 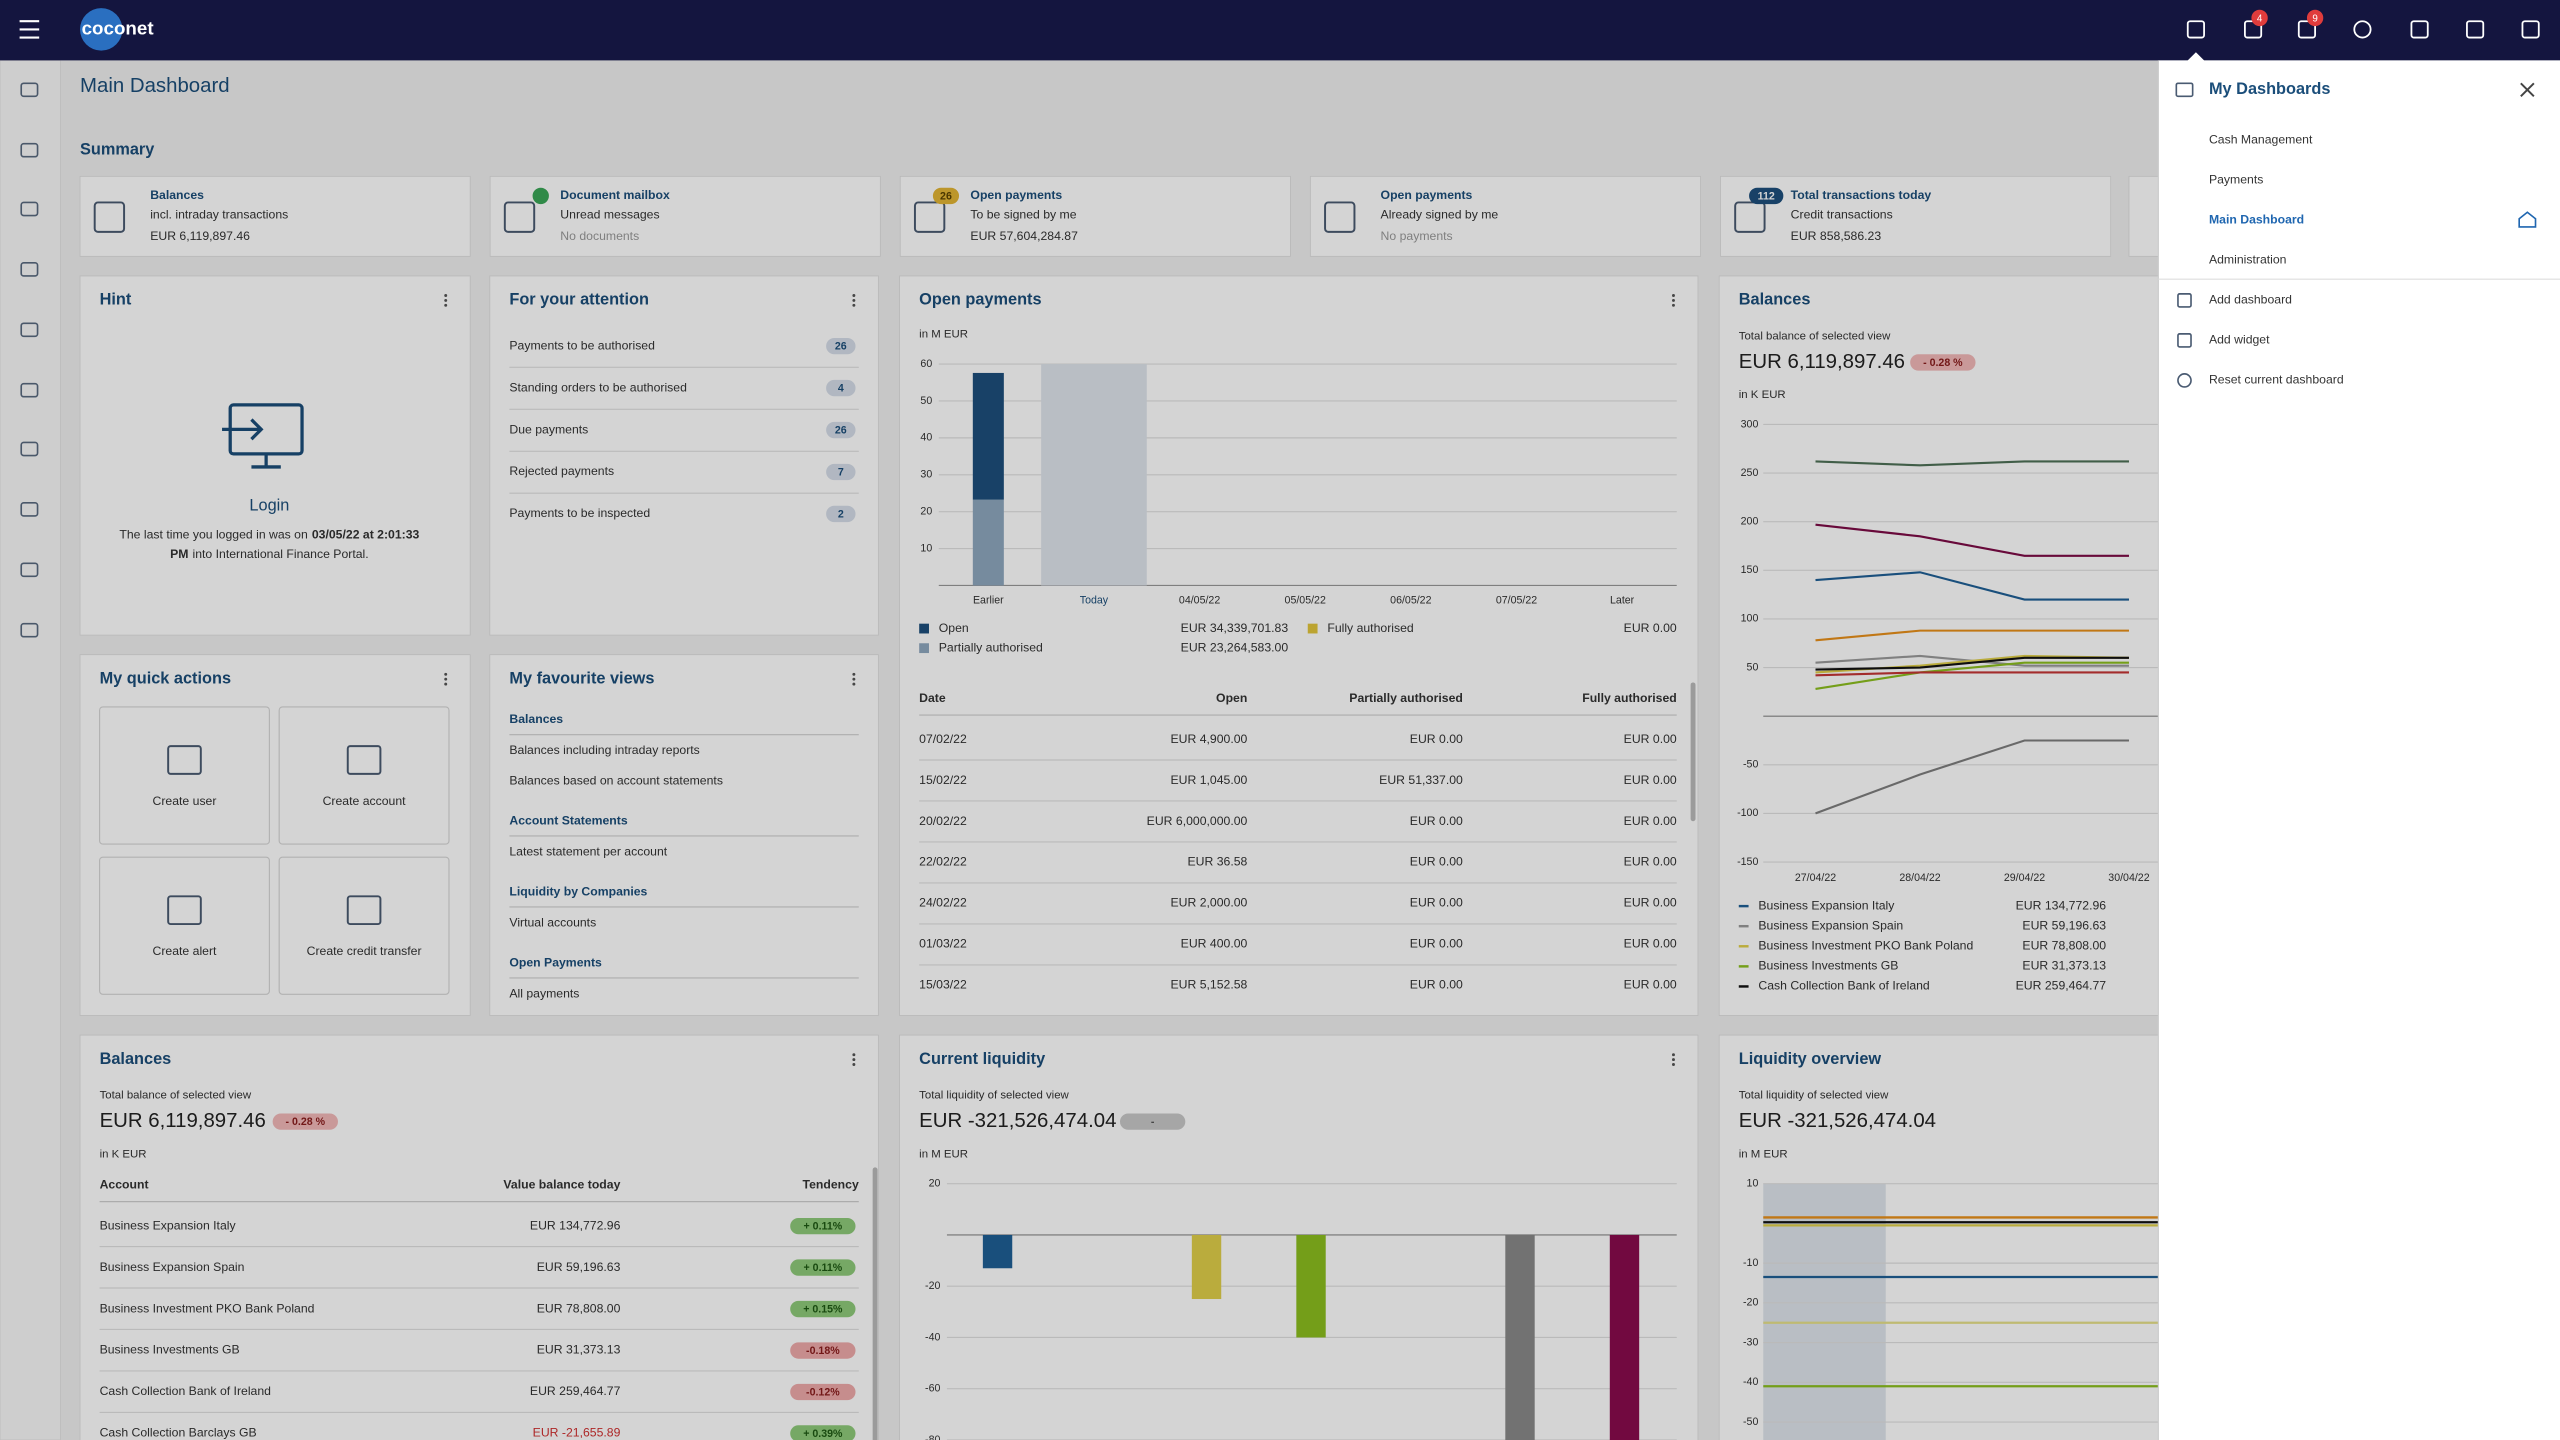 What do you see at coordinates (943, 903) in the screenshot?
I see `table-cell: 24/02/22` at bounding box center [943, 903].